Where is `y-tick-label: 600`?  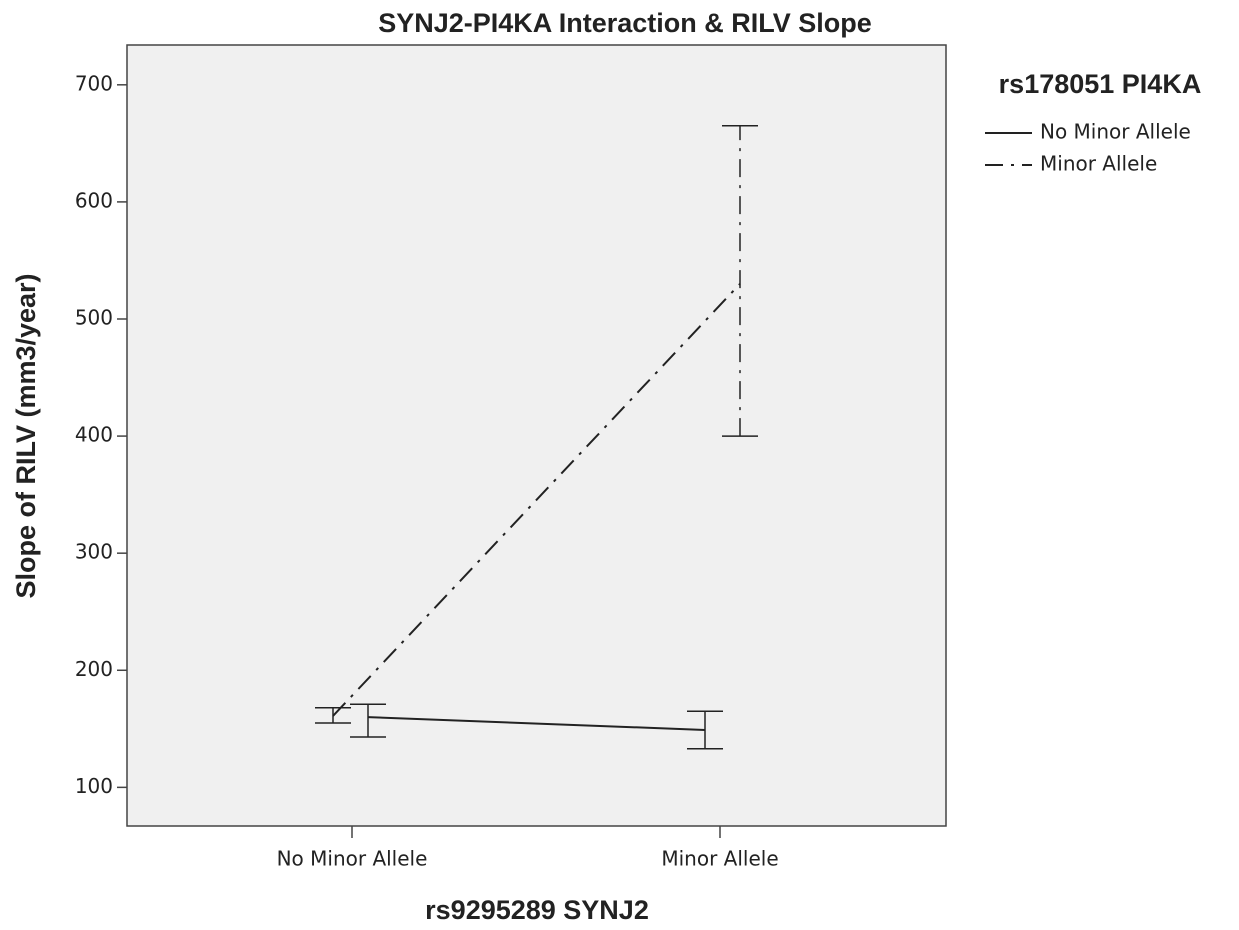 y-tick-label: 600 is located at coordinates (94, 200).